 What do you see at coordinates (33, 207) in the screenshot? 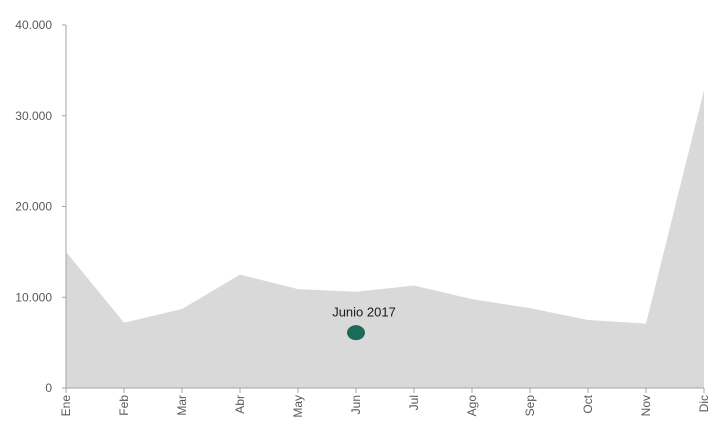
I see `y-tick-label: 20.000` at bounding box center [33, 207].